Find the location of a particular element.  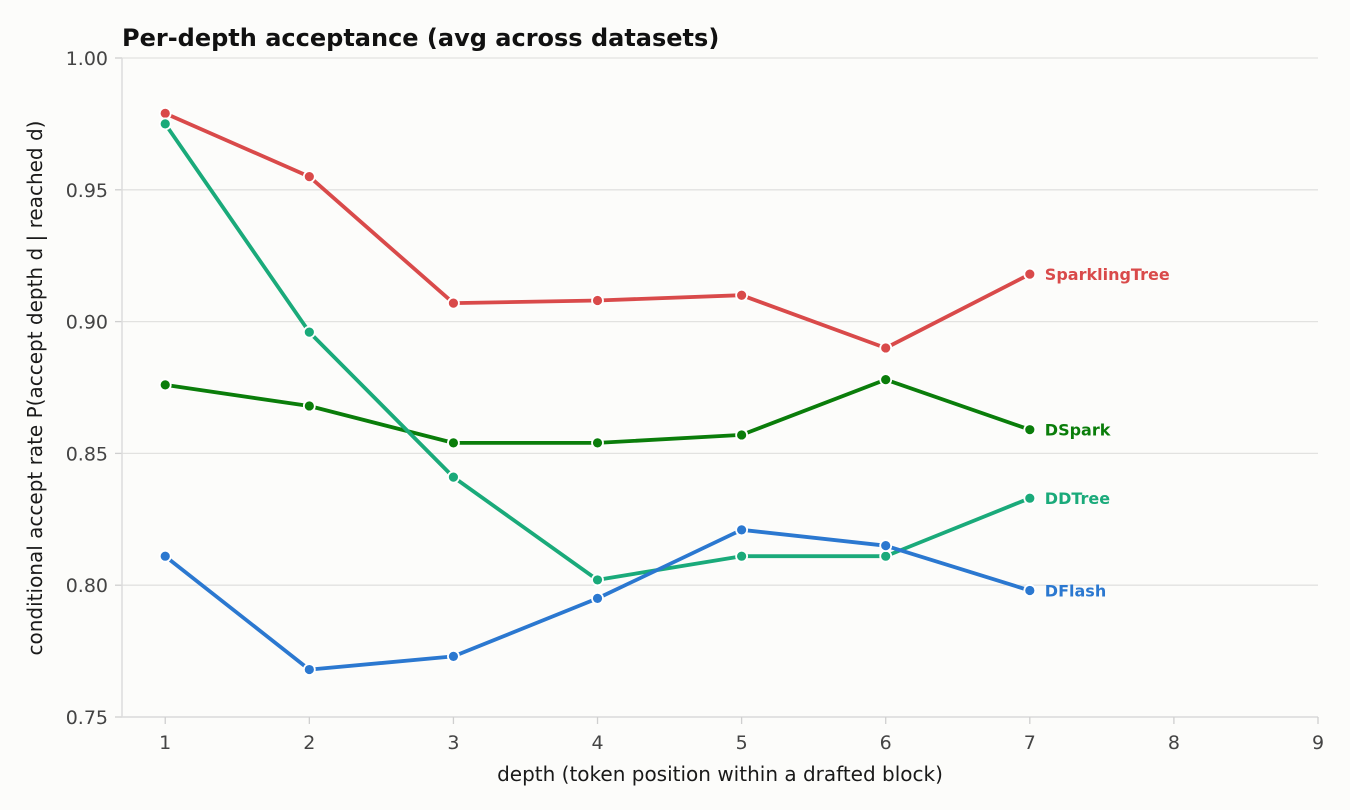

x-tick-label: 2 is located at coordinates (309, 743).